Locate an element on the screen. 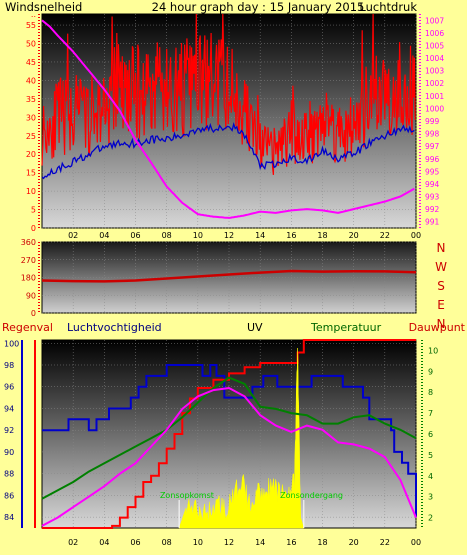  y-tick-label: 50 is located at coordinates (31, 44).